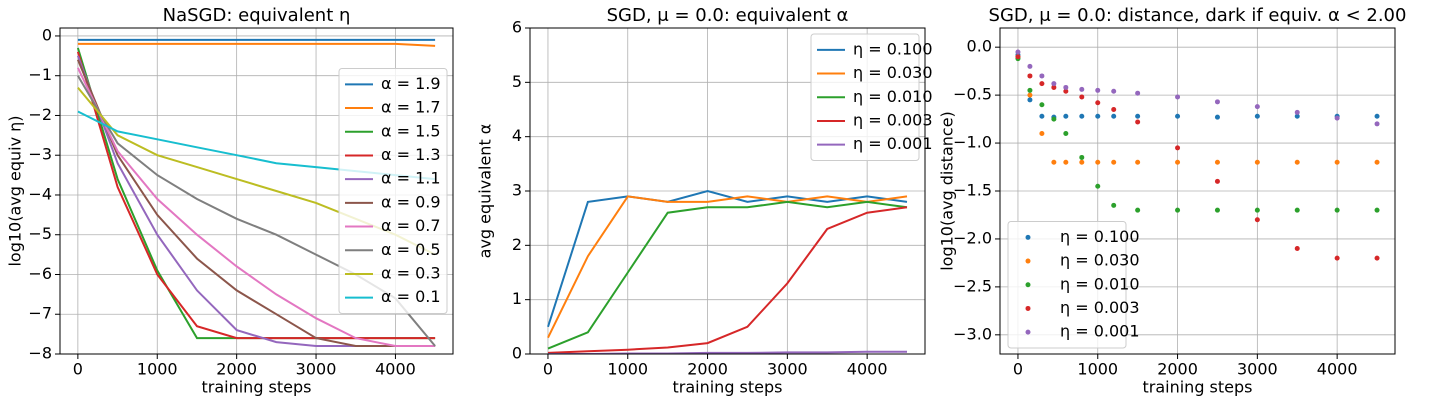 The width and height of the screenshot is (1430, 402). I want to click on y-axis-label: log10(avg distance), so click(947, 191).